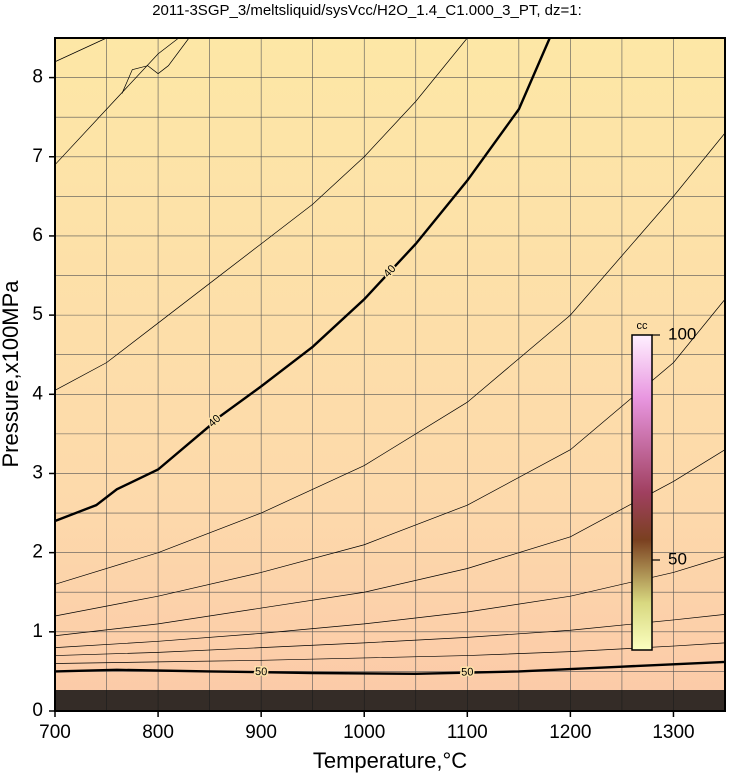  Describe the element at coordinates (37, 77) in the screenshot. I see `y-tick-label: 8` at that location.